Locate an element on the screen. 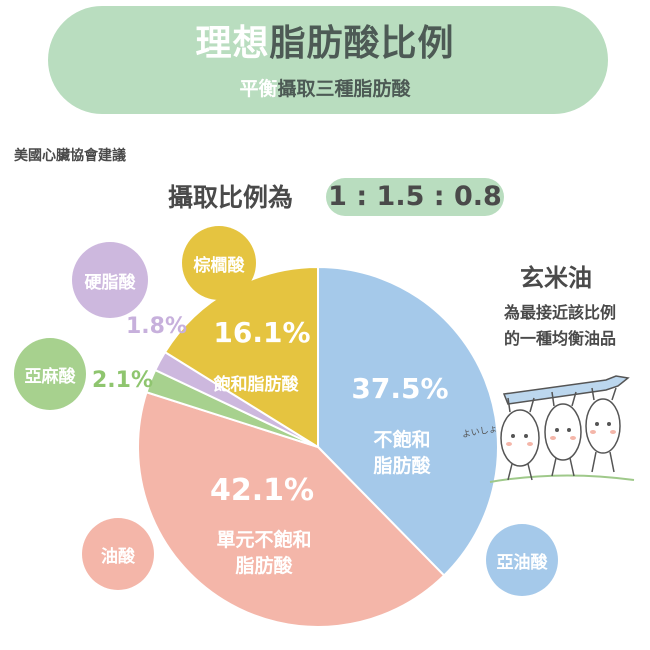 The image size is (650, 650). rice-oil-desc-line2: 的一種均衡油品 is located at coordinates (559, 338).